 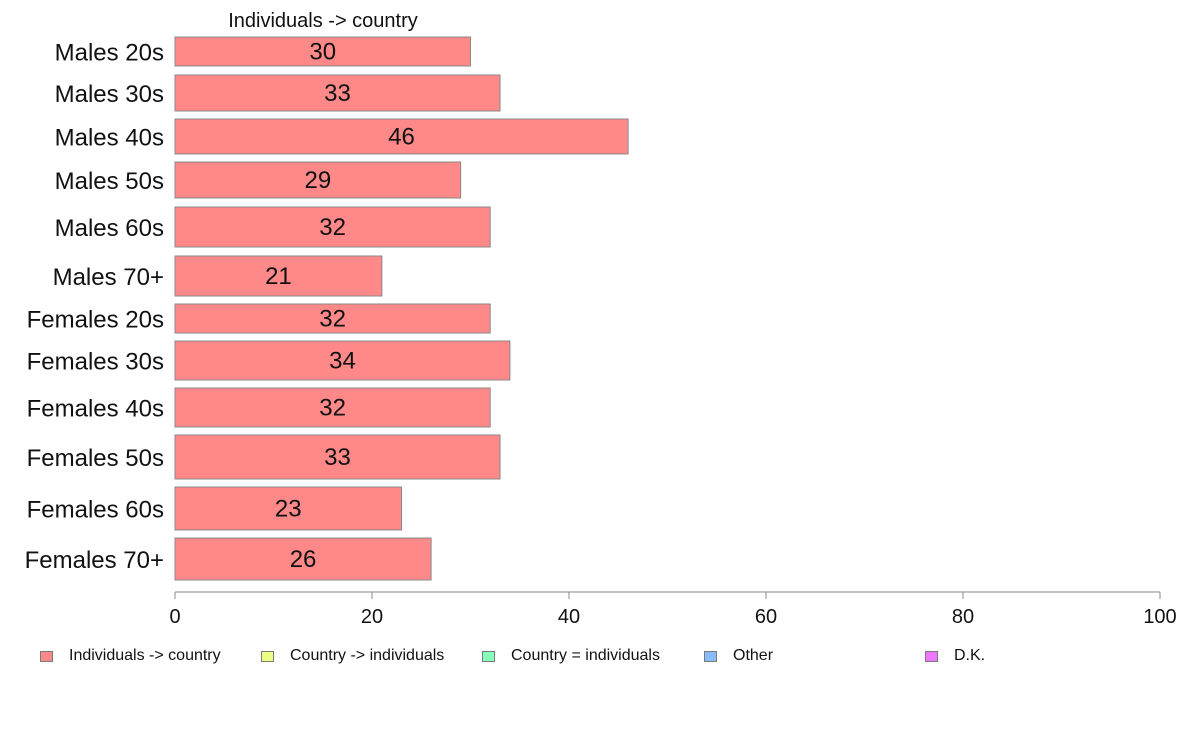 I want to click on category-label-males-30s: Males 30s, so click(x=109, y=94).